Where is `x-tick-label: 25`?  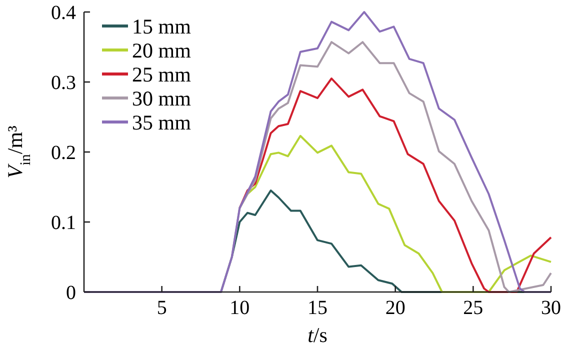 x-tick-label: 25 is located at coordinates (473, 308).